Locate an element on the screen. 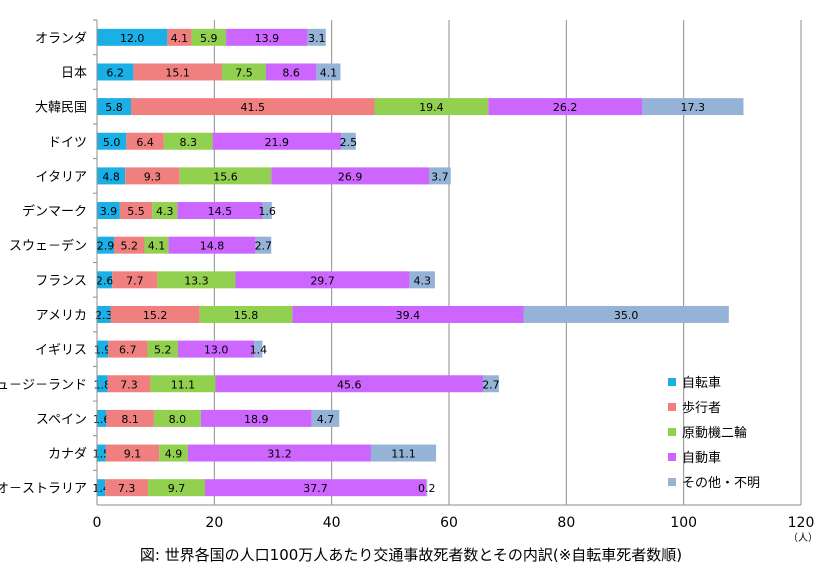 This screenshot has height=579, width=825. data-label: 7.3 is located at coordinates (129, 384).